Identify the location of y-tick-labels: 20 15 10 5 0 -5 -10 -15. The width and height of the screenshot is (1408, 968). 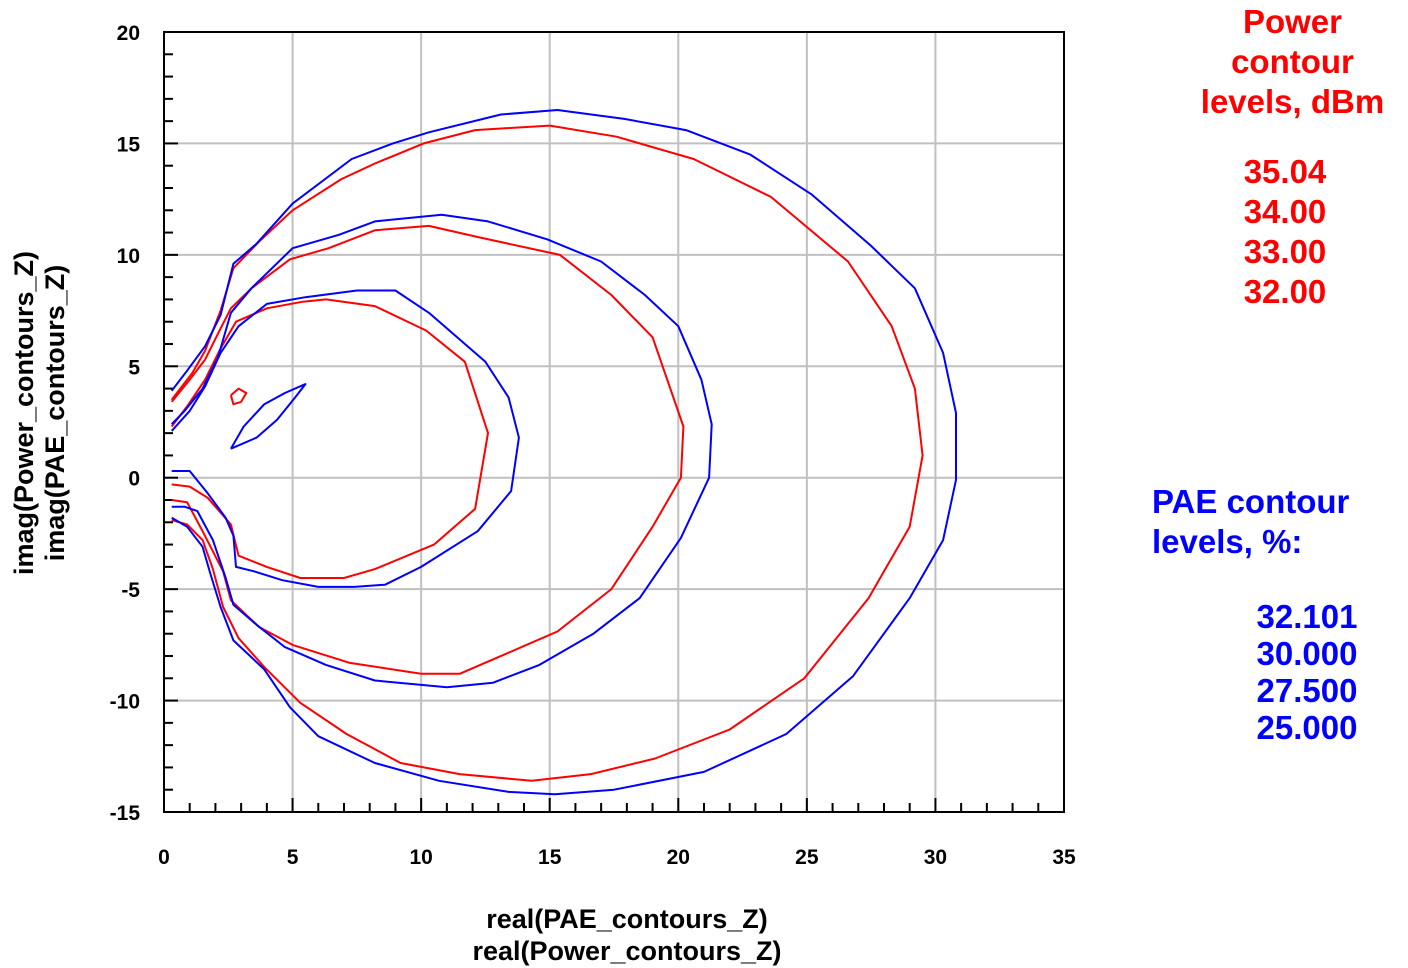
(125, 423).